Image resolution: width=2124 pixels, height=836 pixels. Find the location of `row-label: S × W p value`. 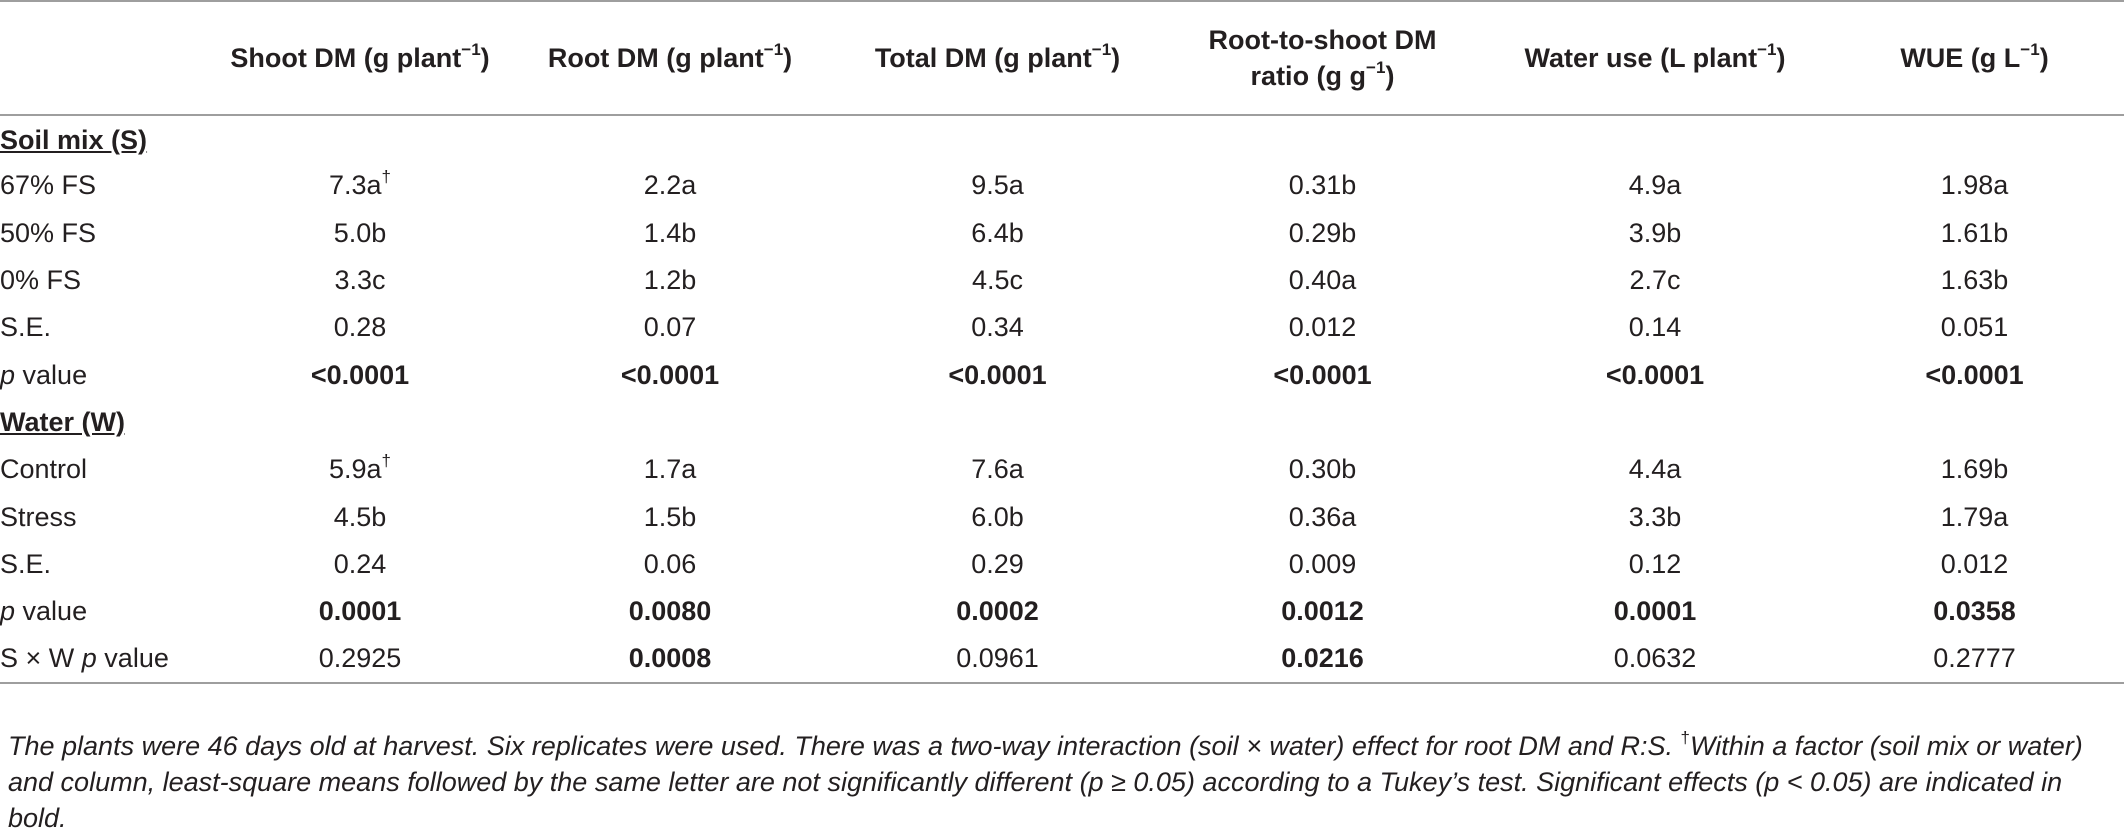

row-label: S × W p value is located at coordinates (107, 659).